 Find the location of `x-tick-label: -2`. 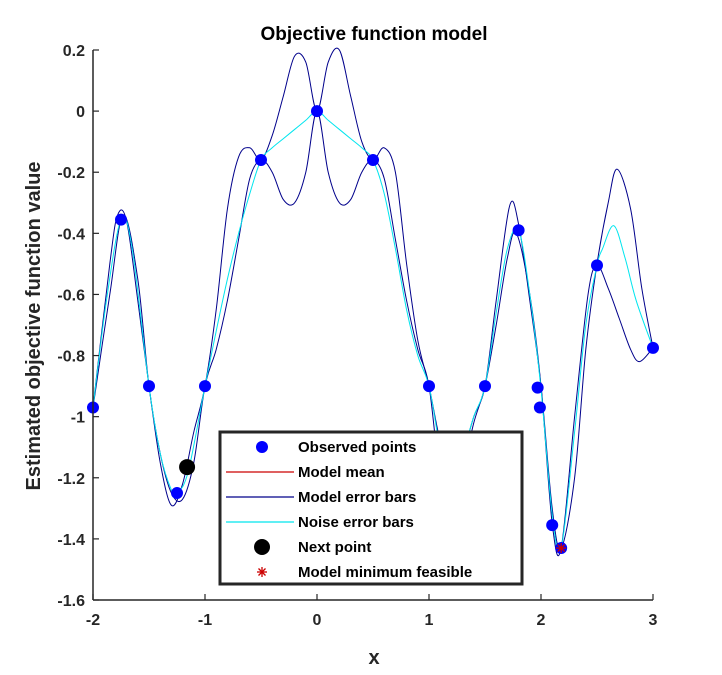

x-tick-label: -2 is located at coordinates (93, 620).